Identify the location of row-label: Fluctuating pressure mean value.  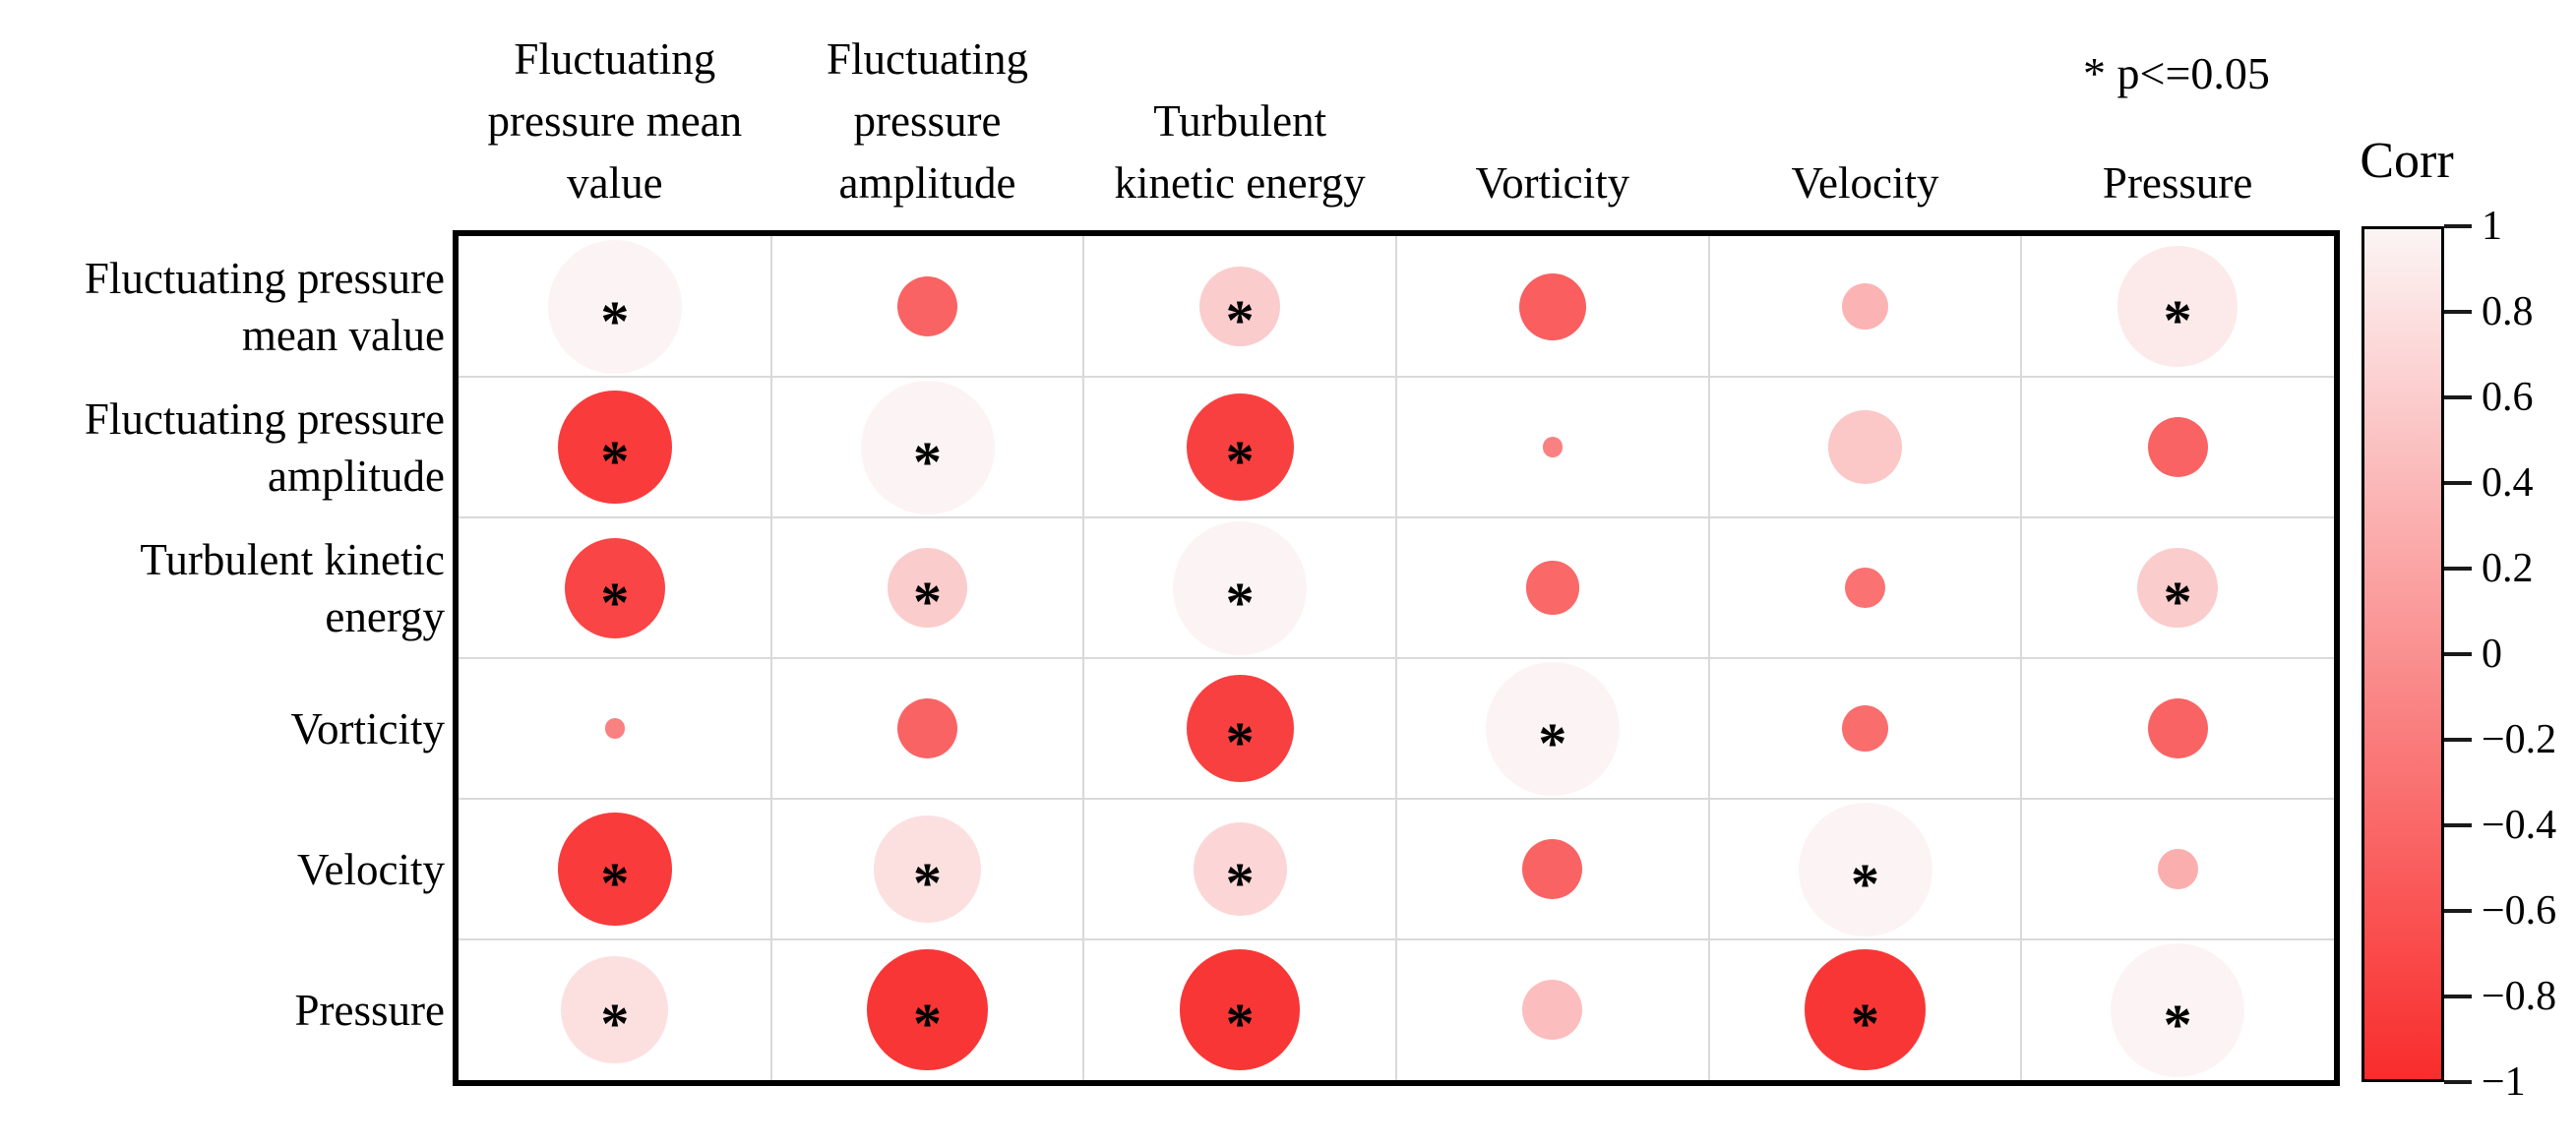
(264, 306).